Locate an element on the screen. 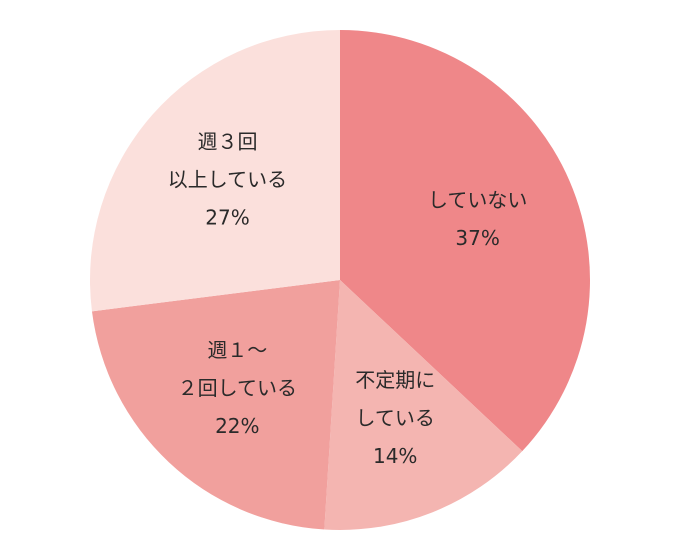 The height and width of the screenshot is (540, 680). slice-label: ２回している is located at coordinates (237, 388).